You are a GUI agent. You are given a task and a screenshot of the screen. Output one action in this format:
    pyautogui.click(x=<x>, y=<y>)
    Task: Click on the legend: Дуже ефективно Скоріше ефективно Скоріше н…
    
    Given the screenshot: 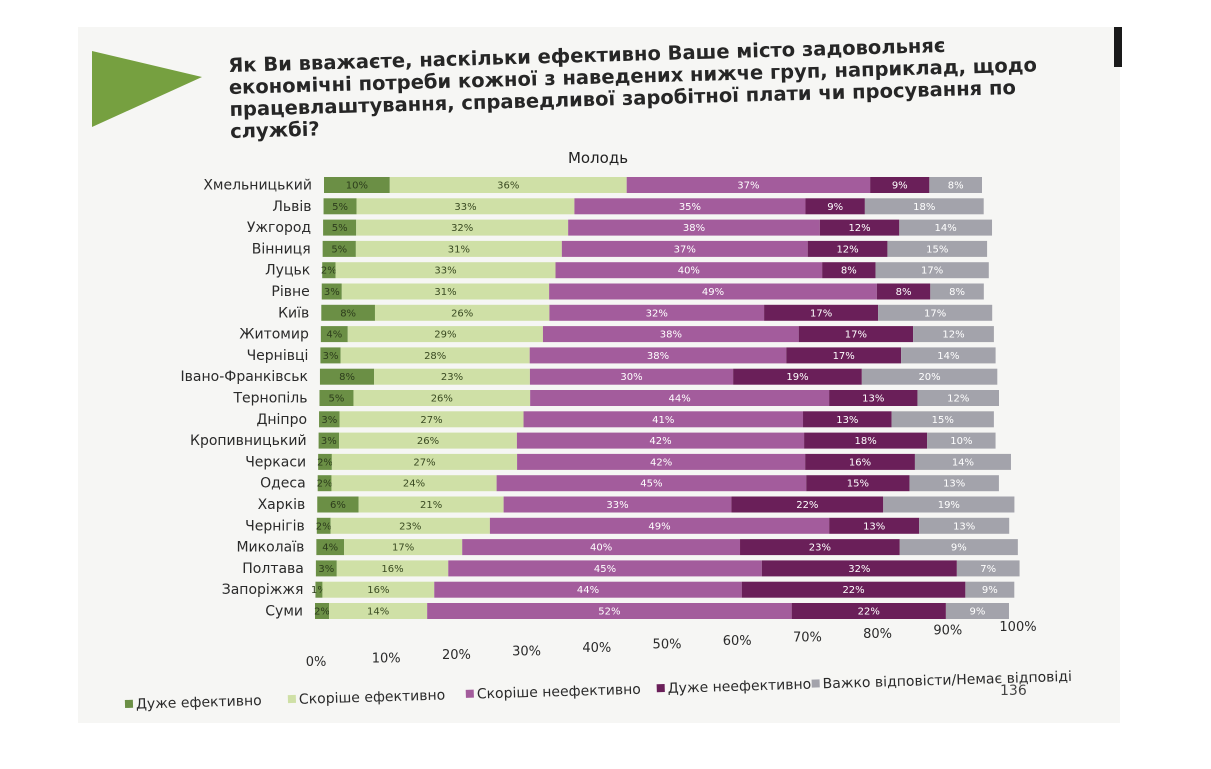 What is the action you would take?
    pyautogui.click(x=598, y=691)
    